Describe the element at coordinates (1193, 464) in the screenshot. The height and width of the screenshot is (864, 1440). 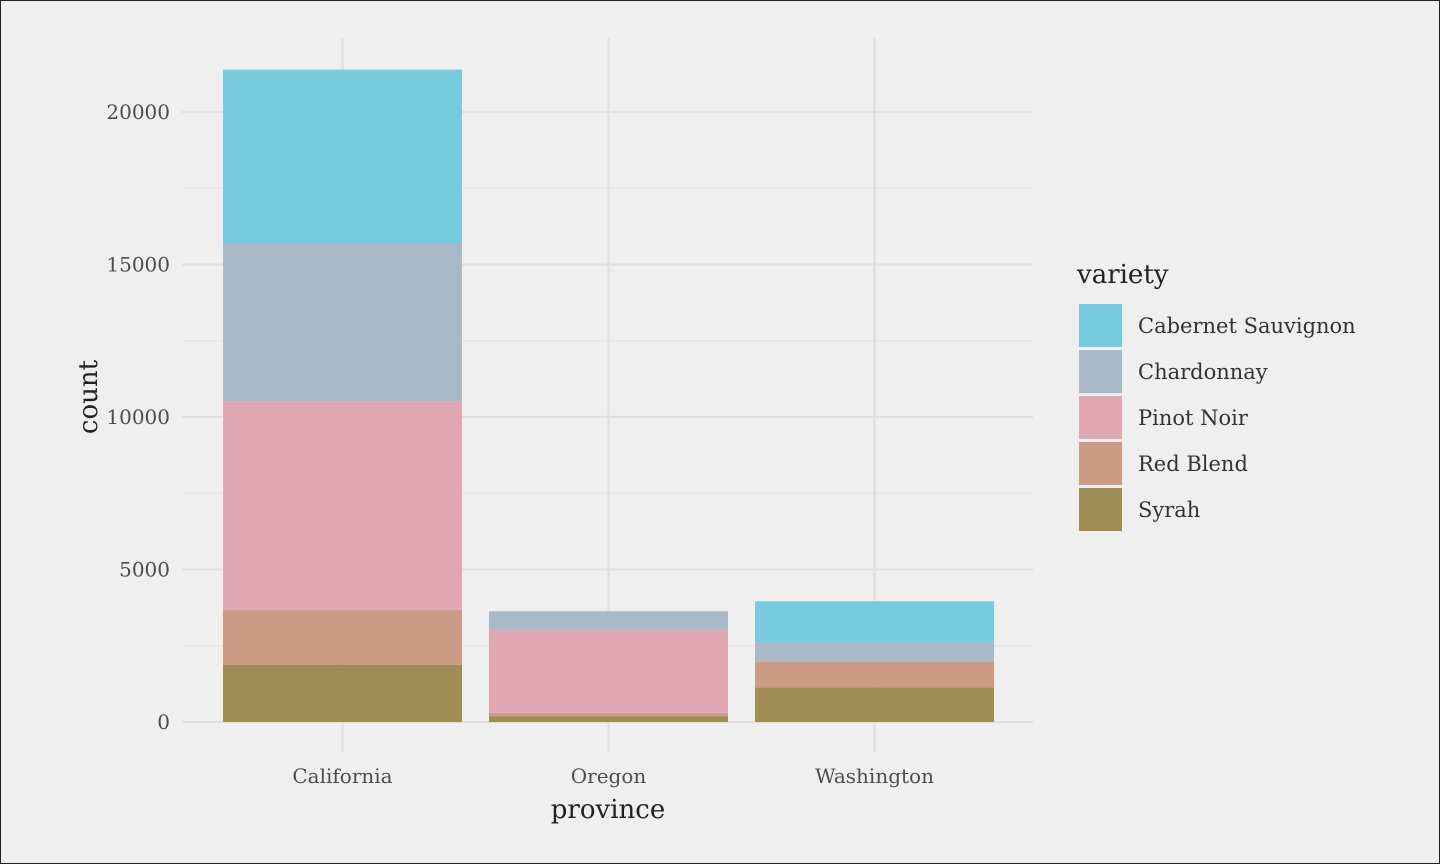
I see `legend-label: Red Blend` at that location.